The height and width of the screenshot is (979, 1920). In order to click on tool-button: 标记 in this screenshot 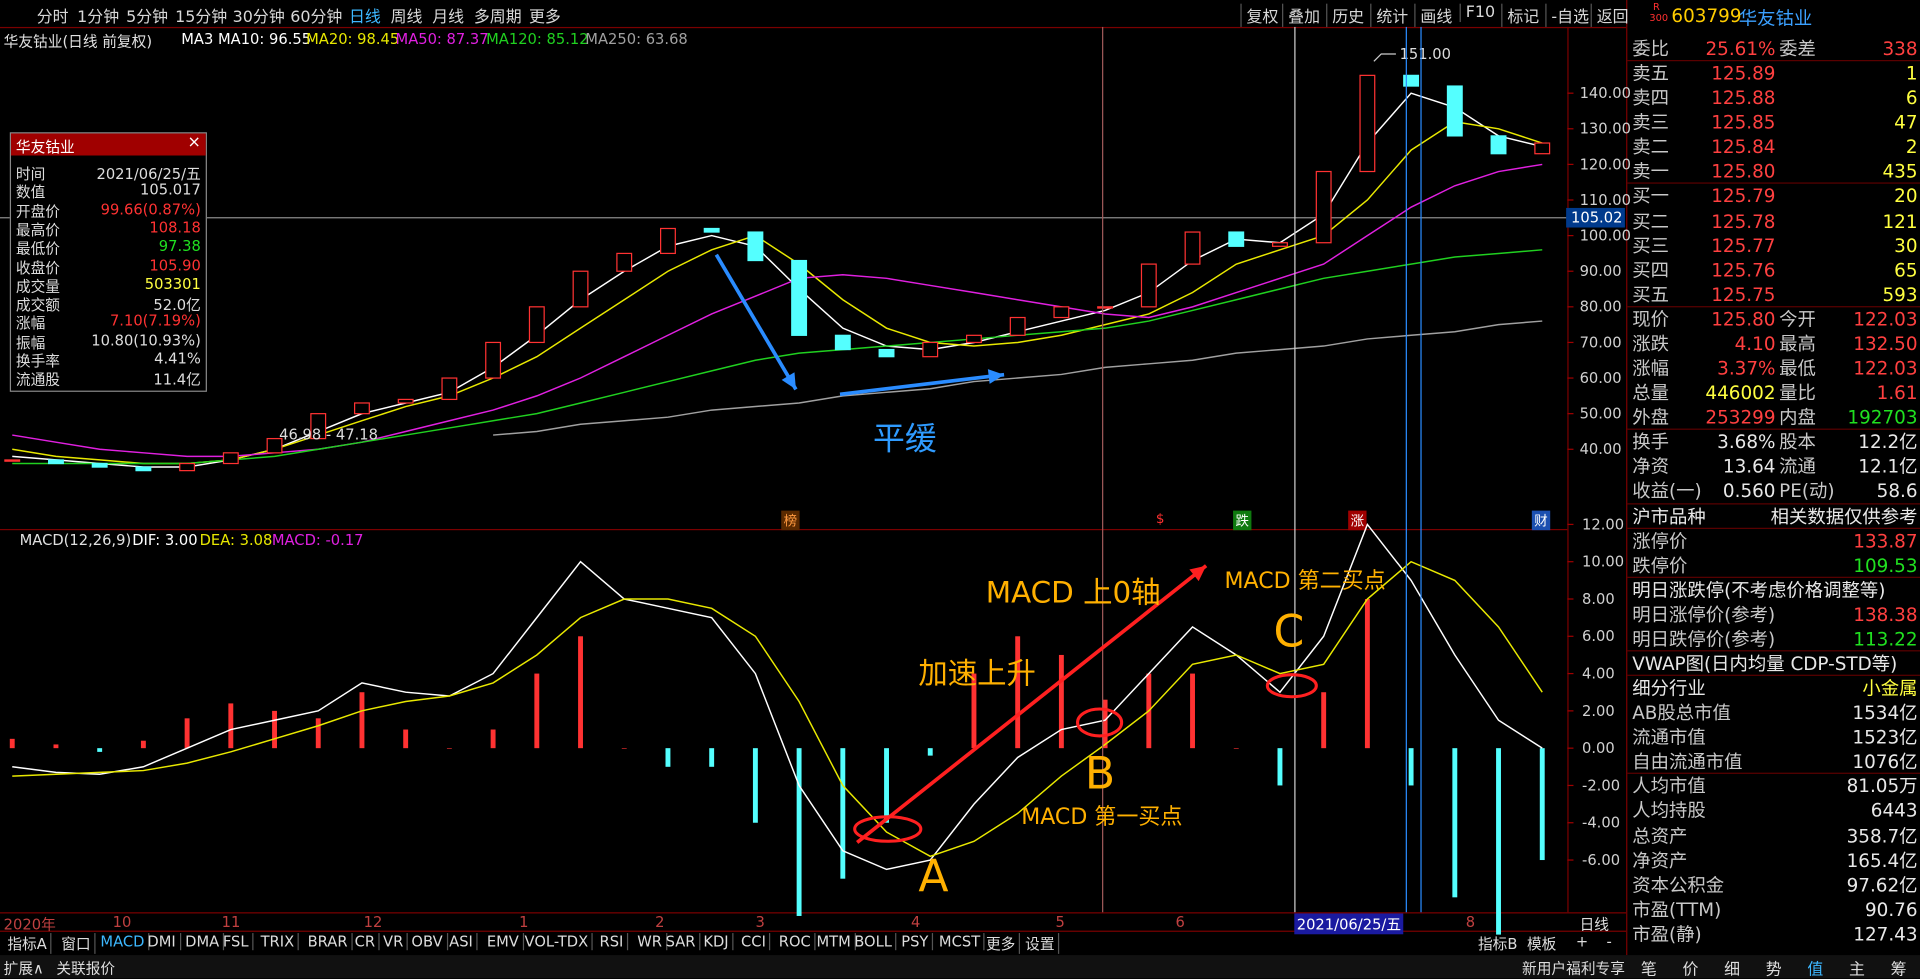, I will do `click(1520, 15)`.